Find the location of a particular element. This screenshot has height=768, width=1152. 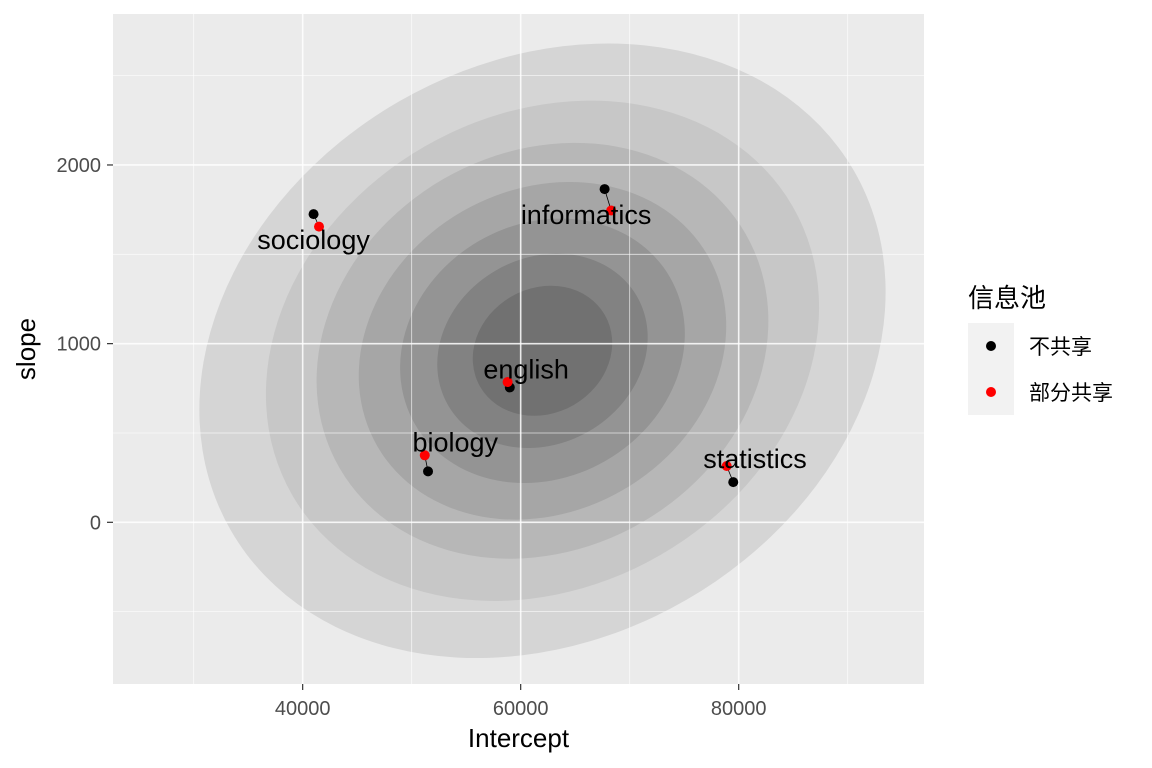

legend-label-no-sharing: 不共享 is located at coordinates (1060, 347).